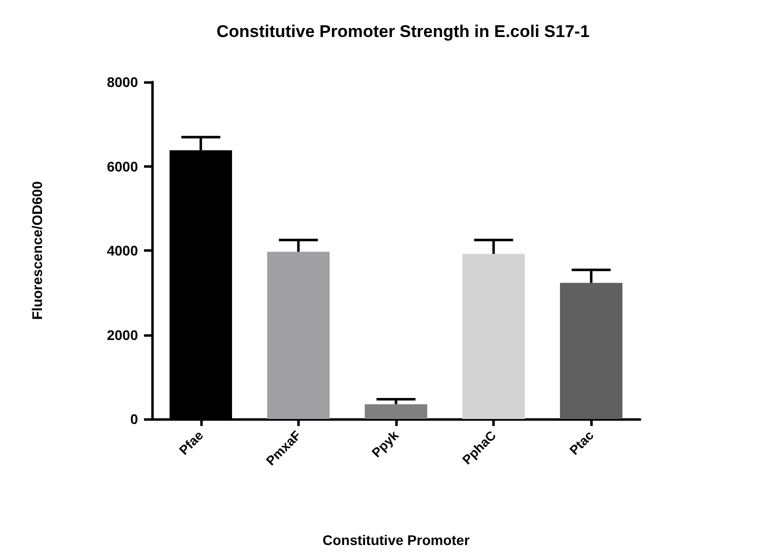 The height and width of the screenshot is (558, 758). Describe the element at coordinates (122, 82) in the screenshot. I see `y-tick-label: 8000` at that location.